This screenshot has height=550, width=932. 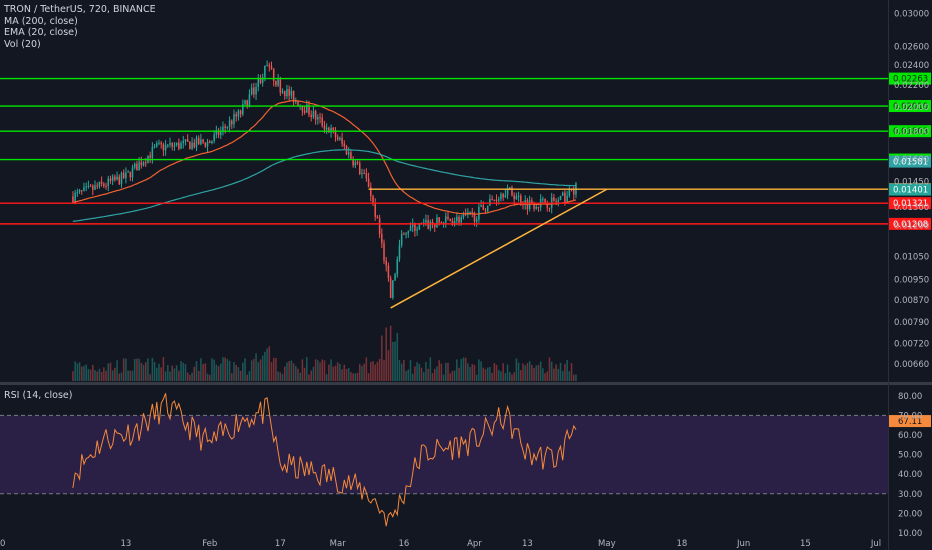 I want to click on time-tick-label: 18, so click(x=681, y=544).